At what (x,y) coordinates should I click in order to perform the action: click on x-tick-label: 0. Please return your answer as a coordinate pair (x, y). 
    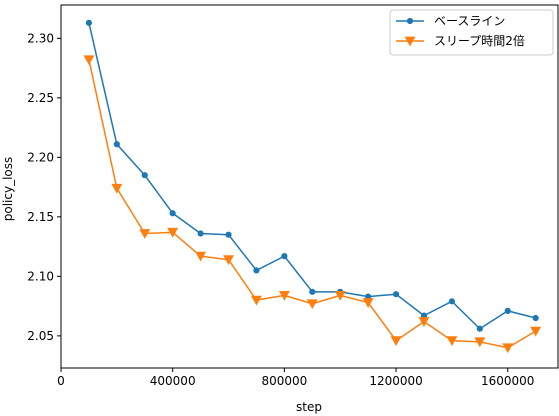
    Looking at the image, I should click on (61, 381).